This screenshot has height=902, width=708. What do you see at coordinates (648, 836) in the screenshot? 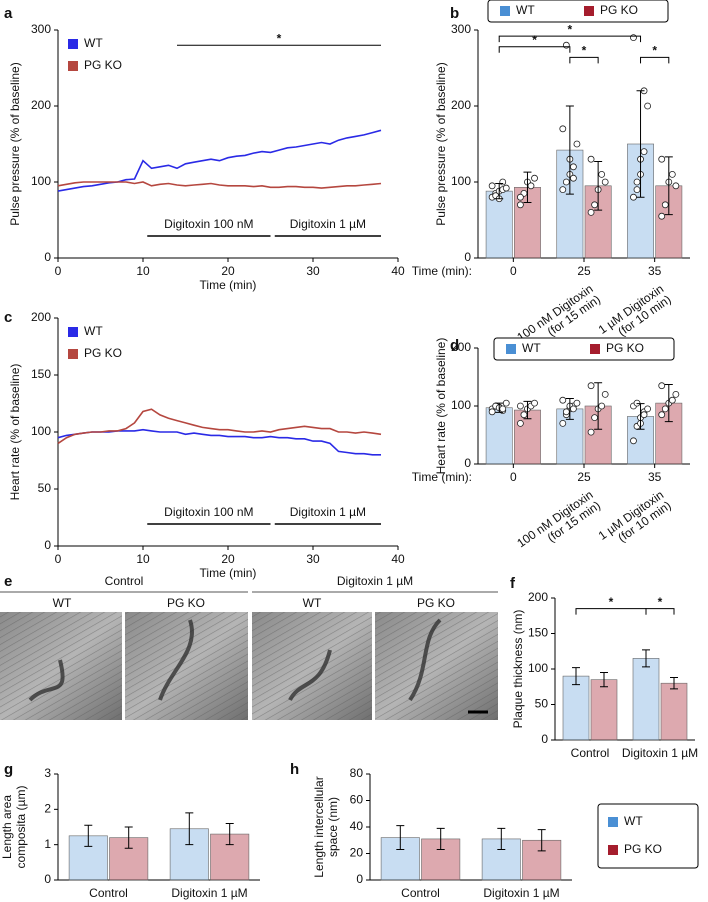
I see `legend-box` at bounding box center [648, 836].